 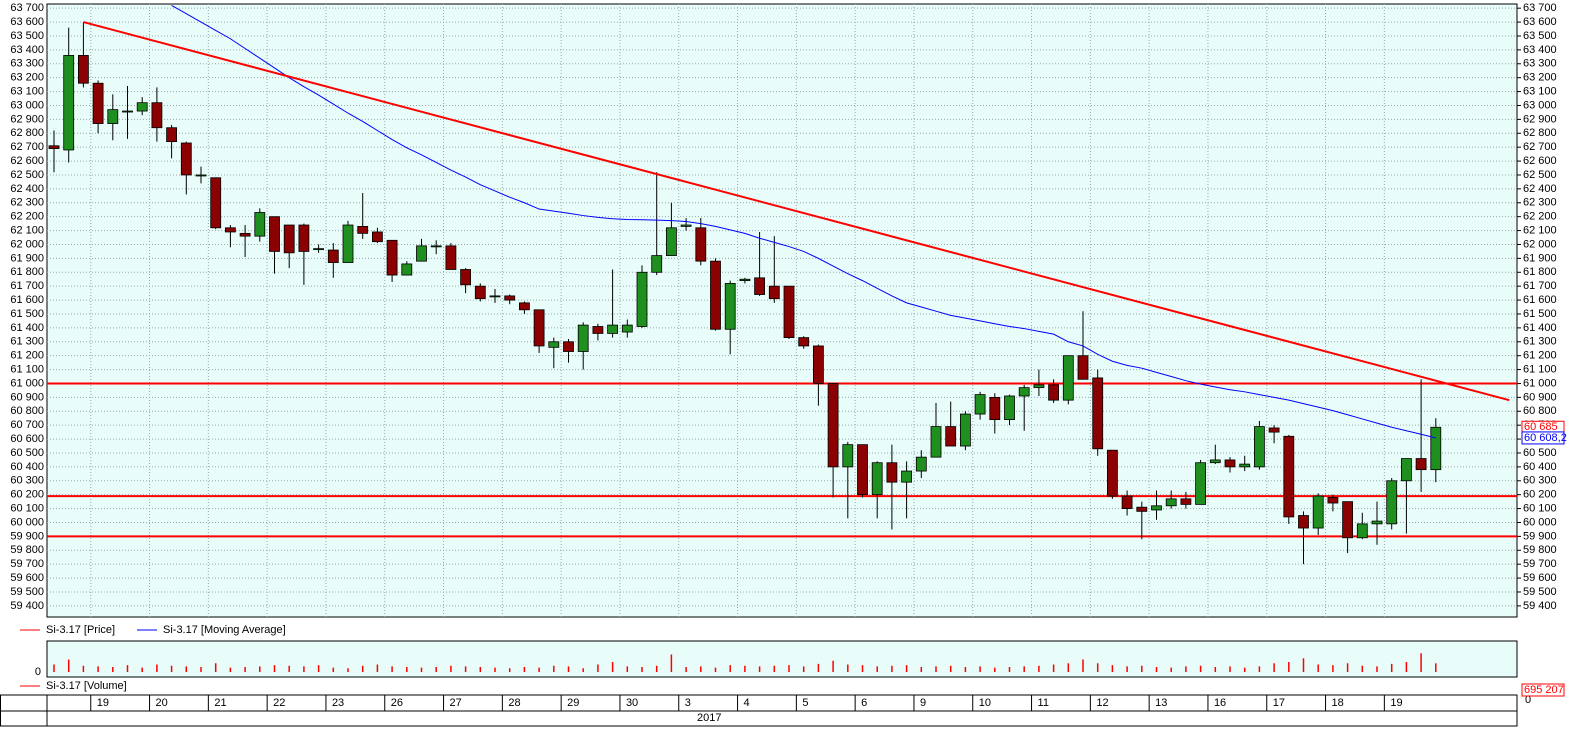 I want to click on x-tick-label: 30, so click(x=632, y=703).